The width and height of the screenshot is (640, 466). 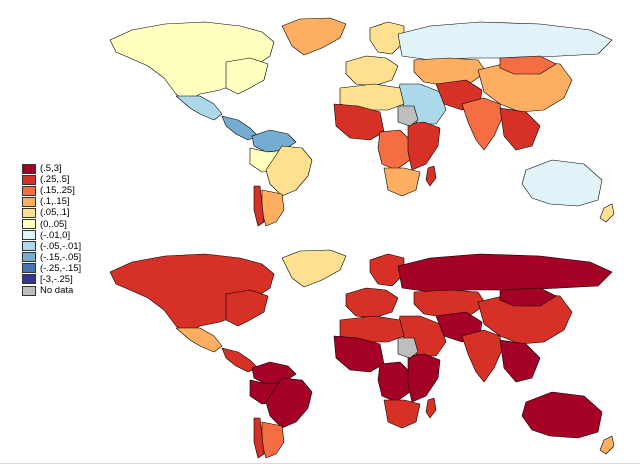 I want to click on legend-label: [-3,-.25], so click(x=56, y=279).